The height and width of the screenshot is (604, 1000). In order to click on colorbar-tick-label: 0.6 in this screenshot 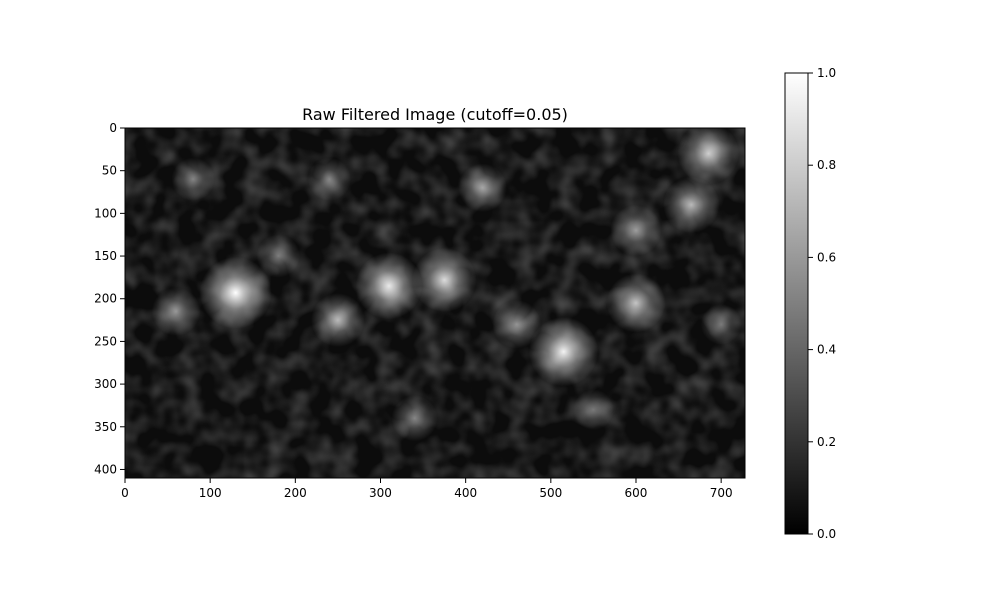, I will do `click(826, 257)`.